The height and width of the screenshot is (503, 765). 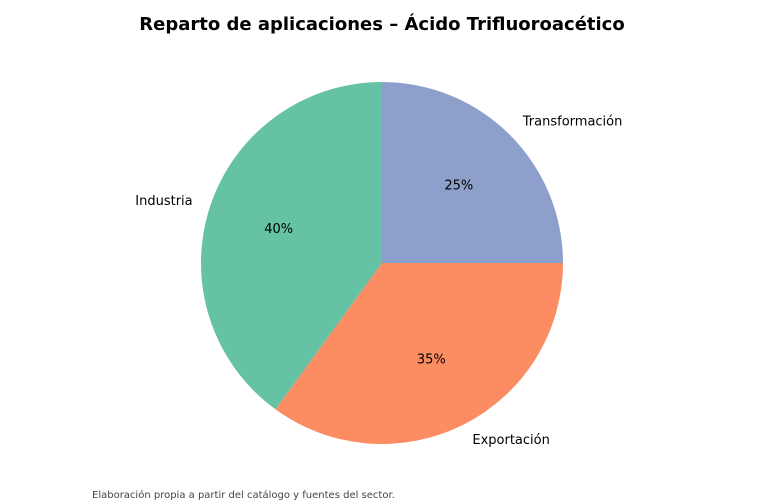 What do you see at coordinates (431, 359) in the screenshot?
I see `value-label: 35%` at bounding box center [431, 359].